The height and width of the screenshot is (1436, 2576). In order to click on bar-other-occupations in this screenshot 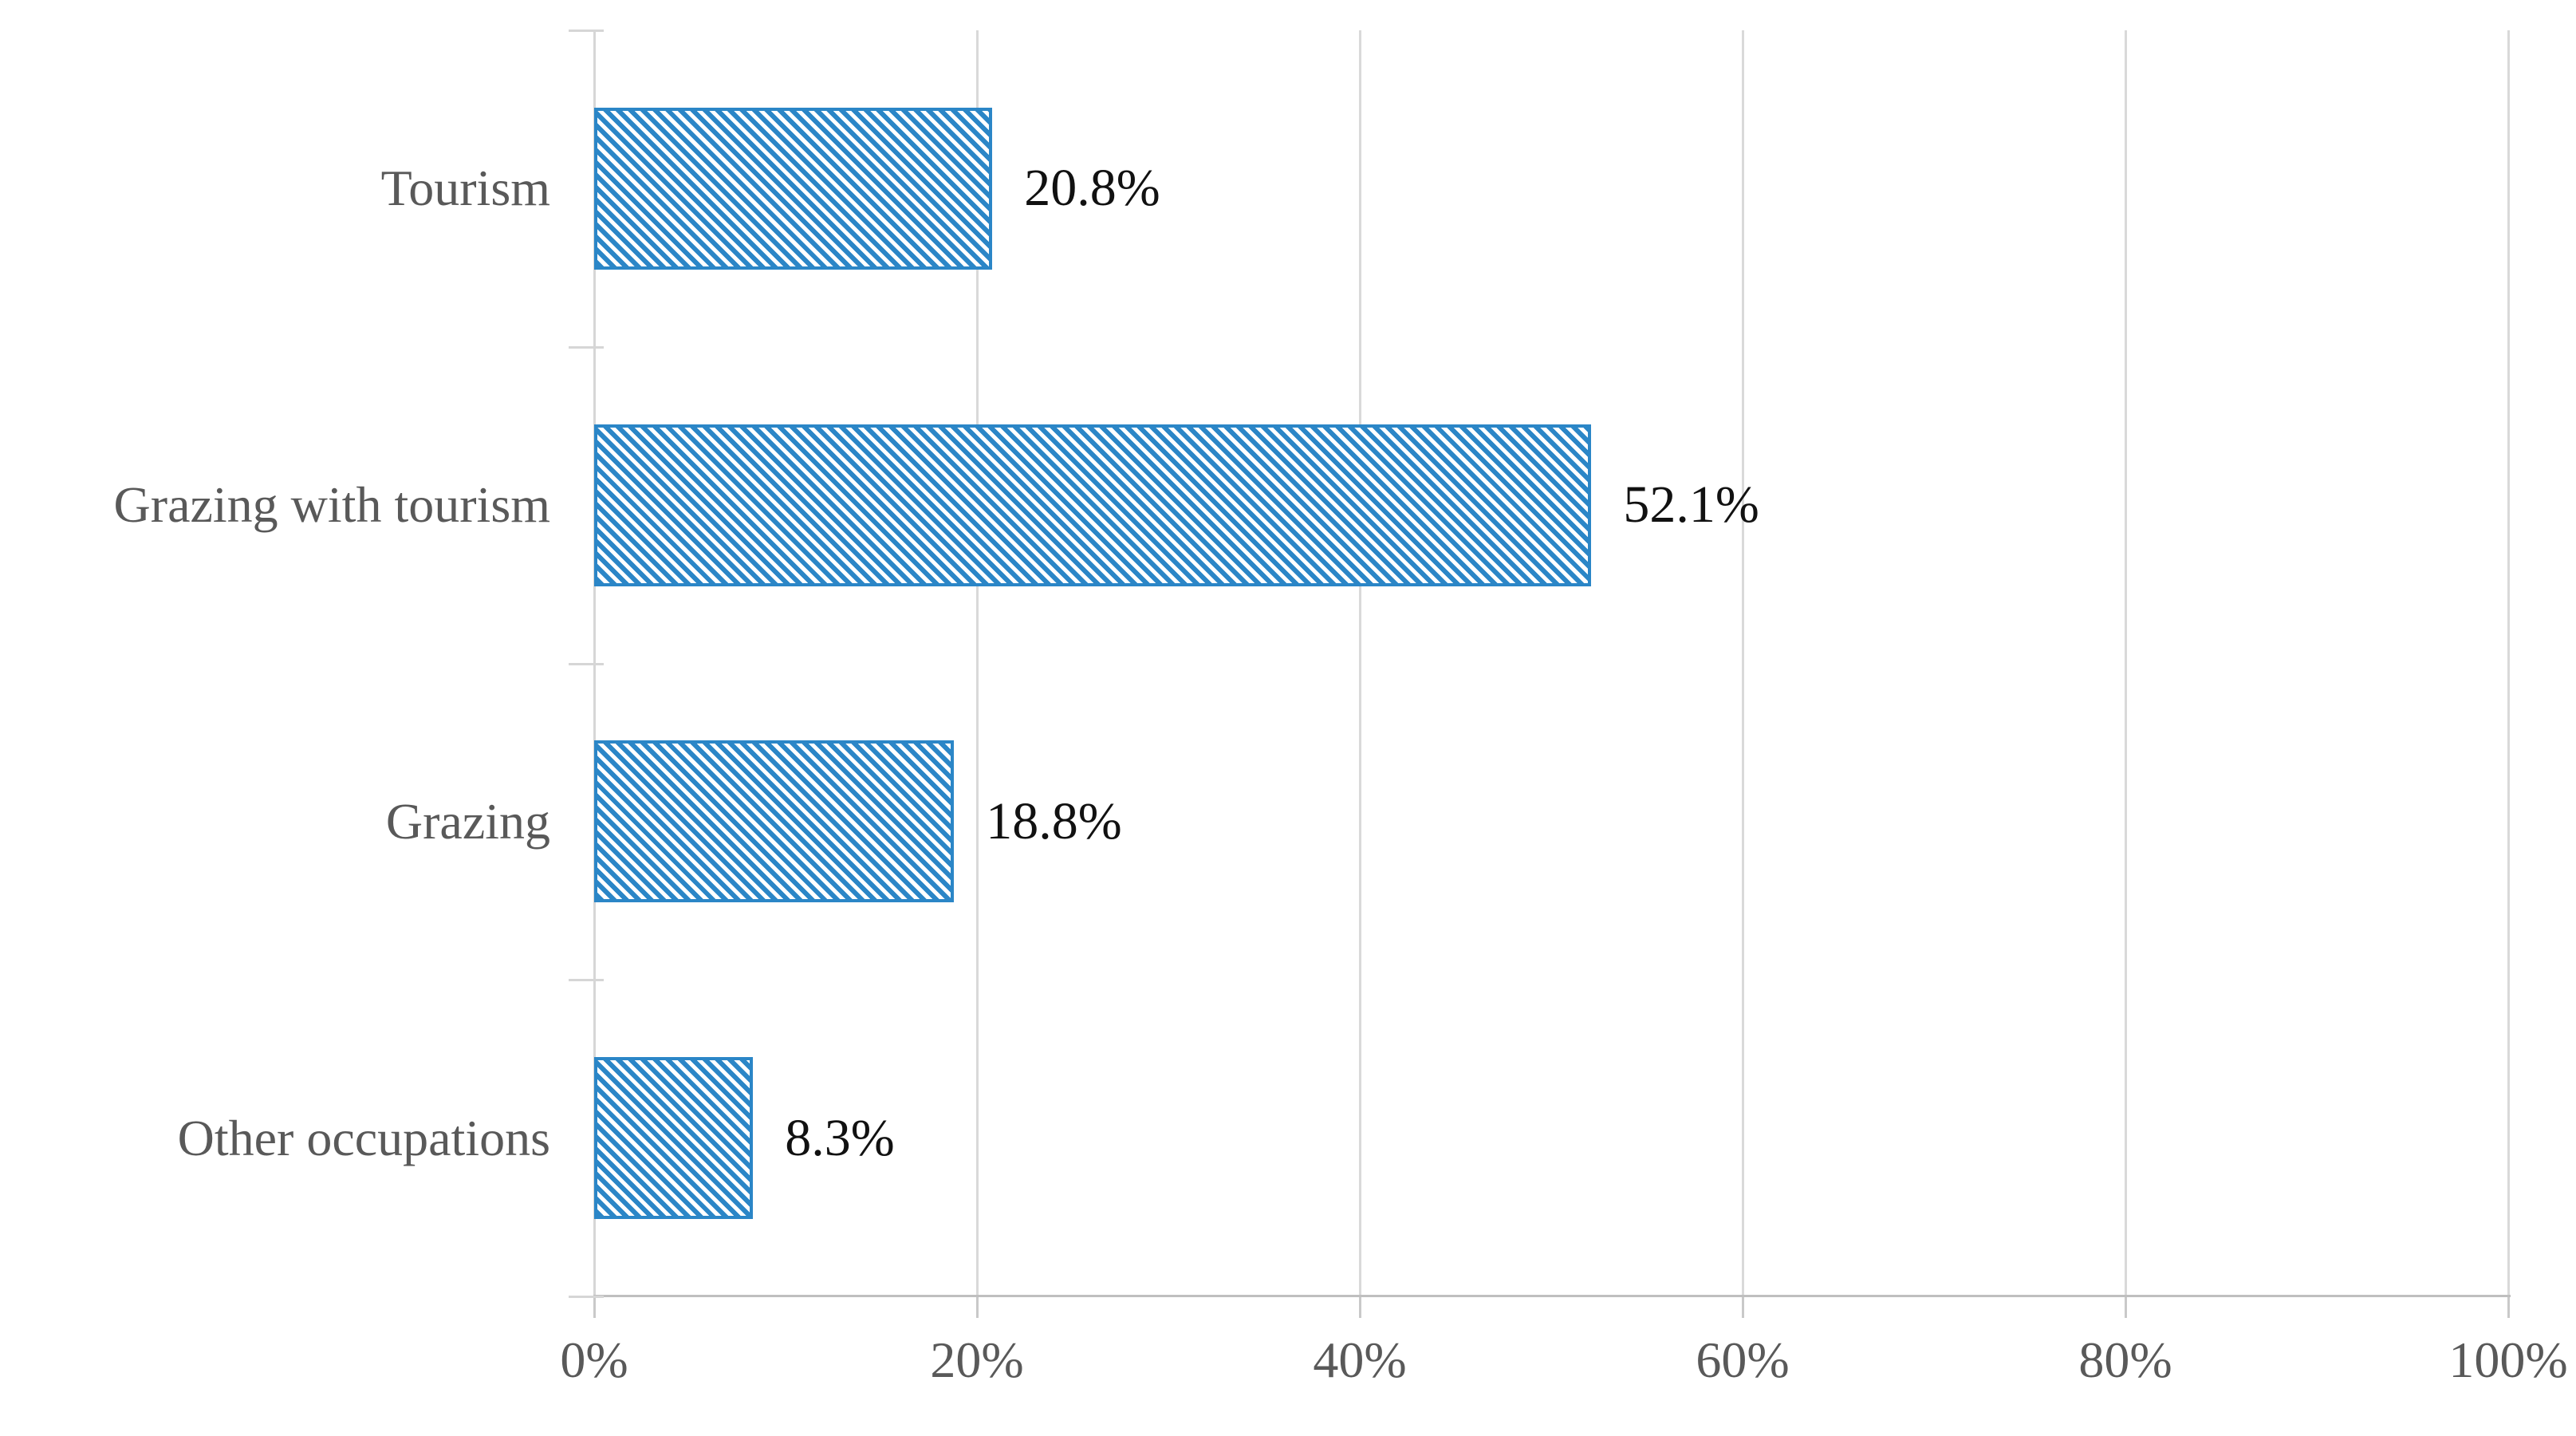, I will do `click(674, 1138)`.